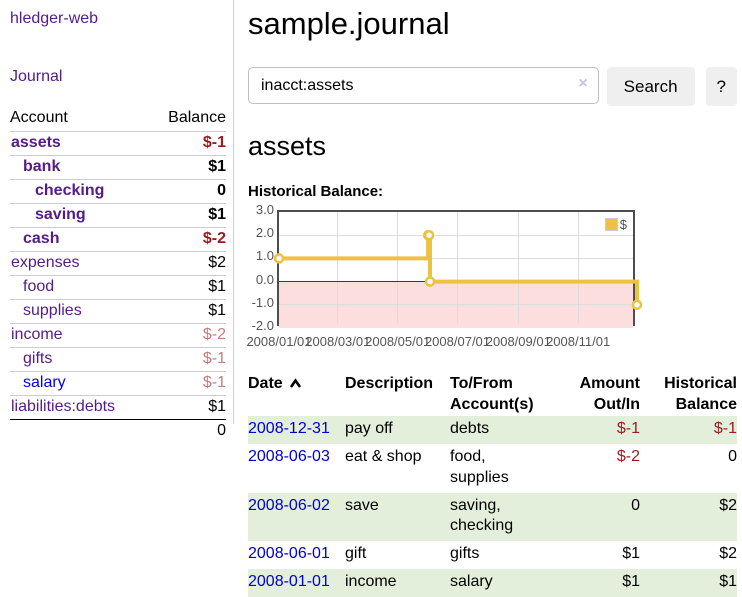 This screenshot has height=597, width=742. Describe the element at coordinates (289, 429) in the screenshot. I see `transaction-date-link: 2008-12-31` at that location.